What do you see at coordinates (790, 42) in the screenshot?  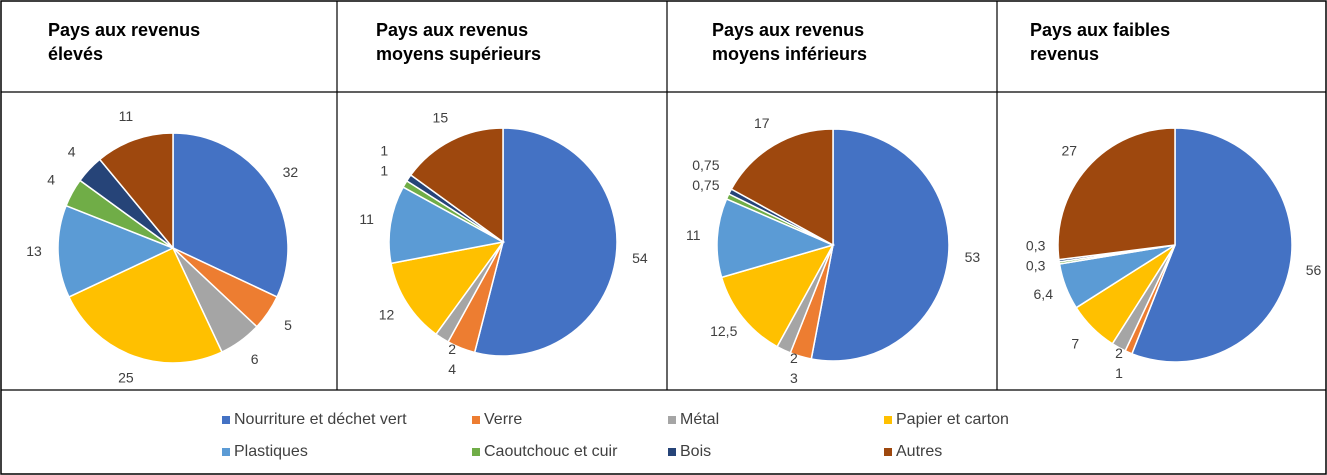 I see `chart-title: Pays aux revenus moyens inférieurs` at bounding box center [790, 42].